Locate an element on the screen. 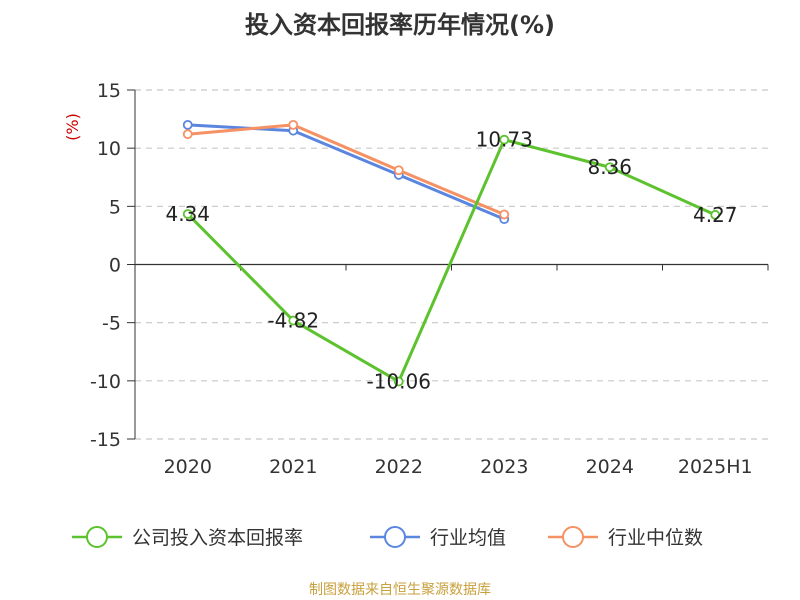 The height and width of the screenshot is (600, 800). data-label: -4.82 is located at coordinates (293, 321).